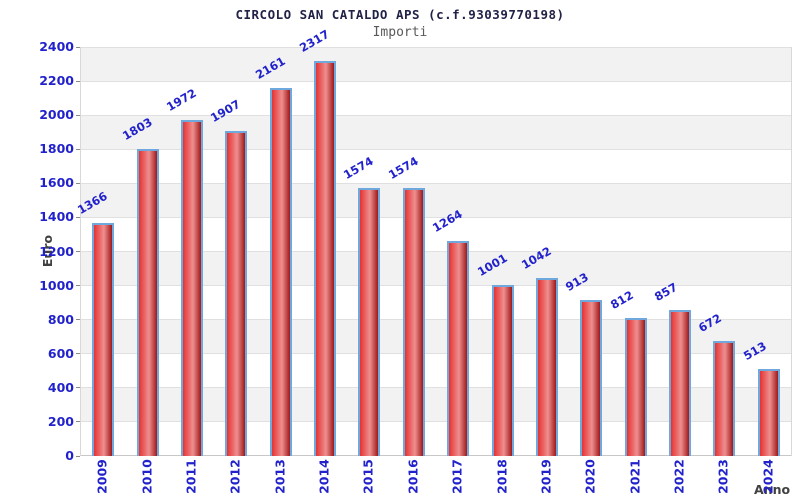 Image resolution: width=800 pixels, height=500 pixels. What do you see at coordinates (56, 81) in the screenshot?
I see `y-tick-label: 2200` at bounding box center [56, 81].